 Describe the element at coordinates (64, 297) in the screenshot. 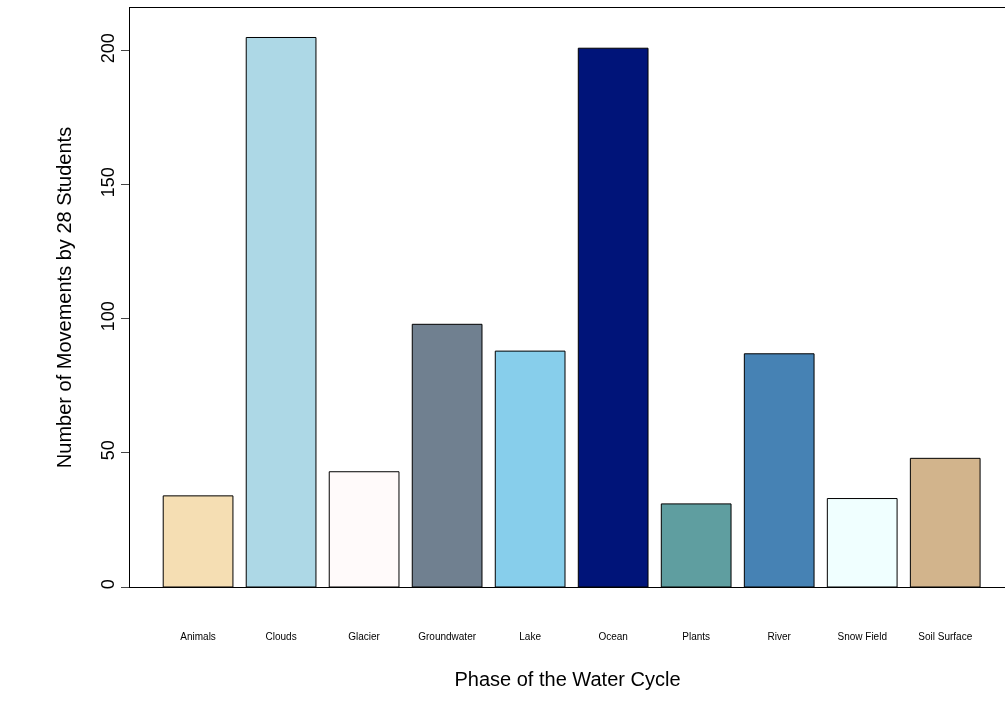

I see `y-axis-title: Number of Movements by 28 Students` at that location.